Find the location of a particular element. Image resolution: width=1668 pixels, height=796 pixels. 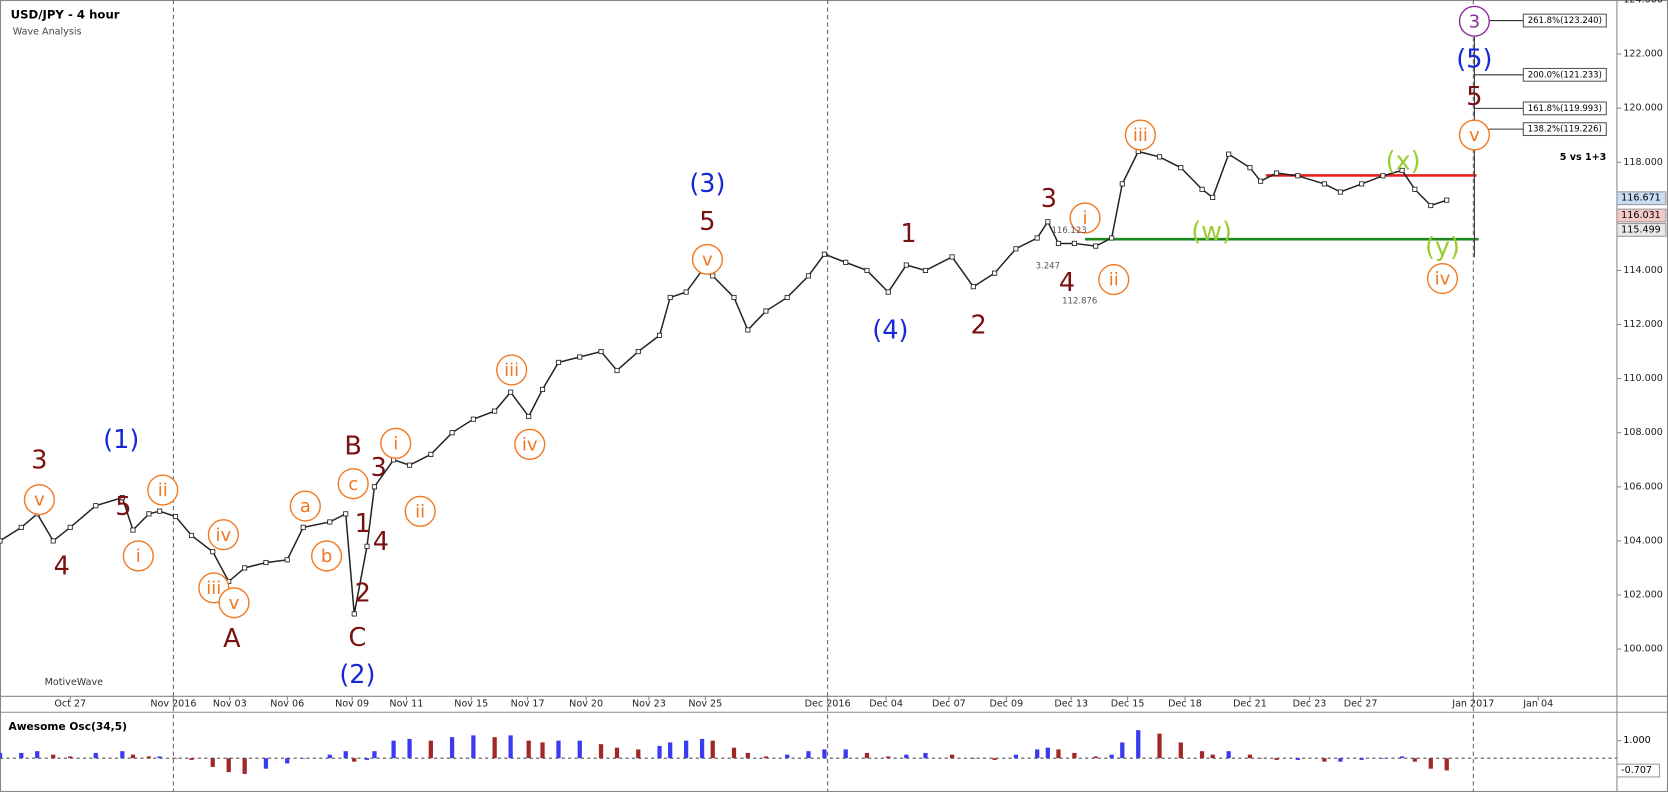

wave-label: iv is located at coordinates (1443, 279).